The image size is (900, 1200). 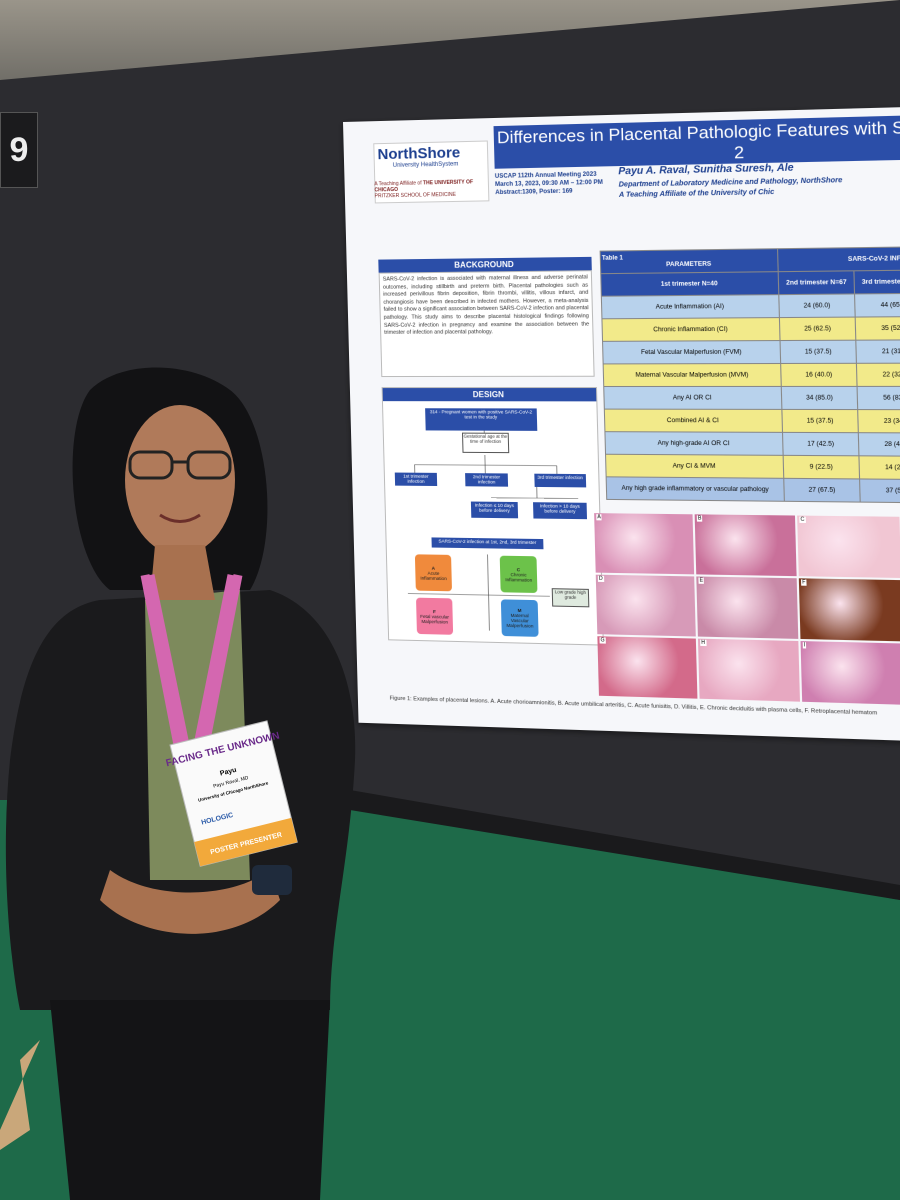 What do you see at coordinates (20, 1095) in the screenshot?
I see `tube` at bounding box center [20, 1095].